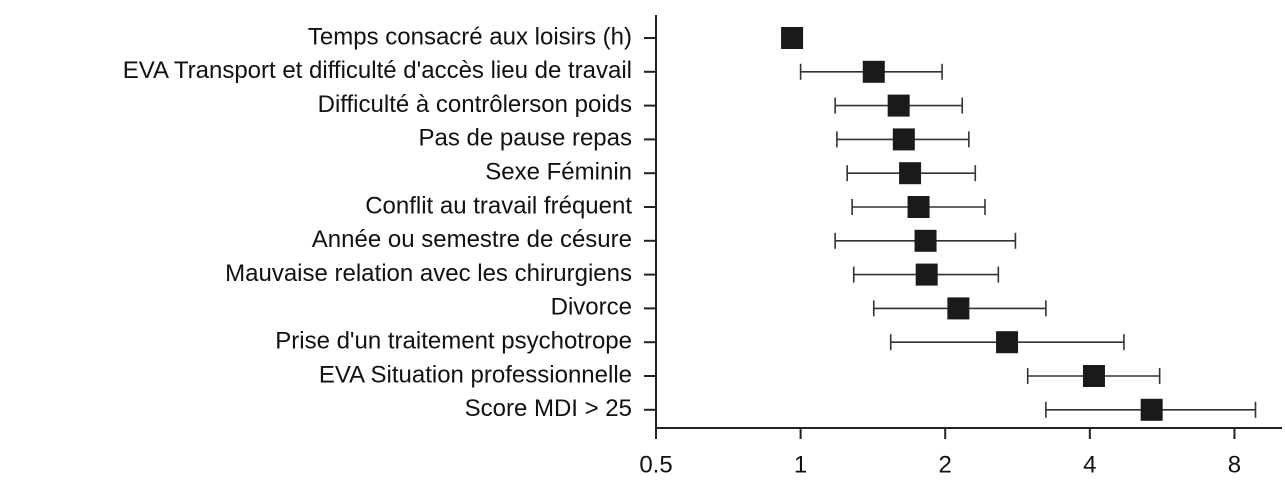  Describe the element at coordinates (470, 36) in the screenshot. I see `y-tick-label: Temps consacré aux loisirs (h)` at that location.